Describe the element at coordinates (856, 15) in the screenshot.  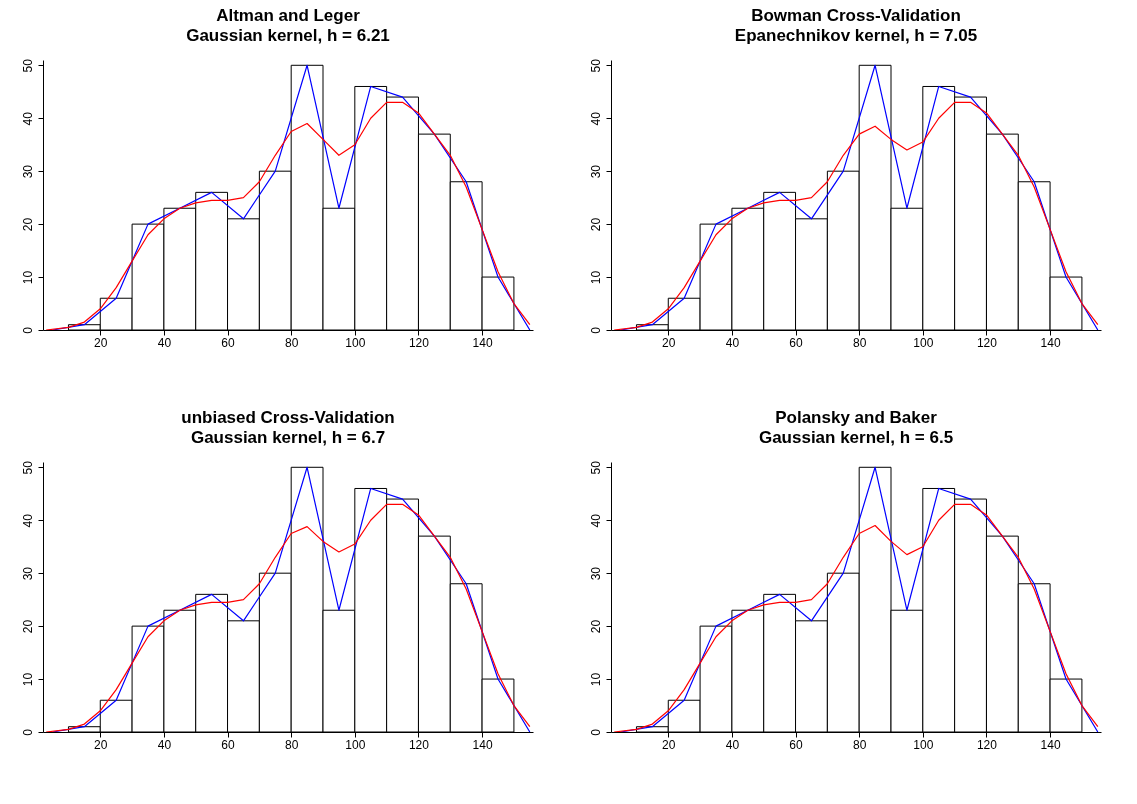
I see `chart-title: Bowman Cross-Validation` at that location.